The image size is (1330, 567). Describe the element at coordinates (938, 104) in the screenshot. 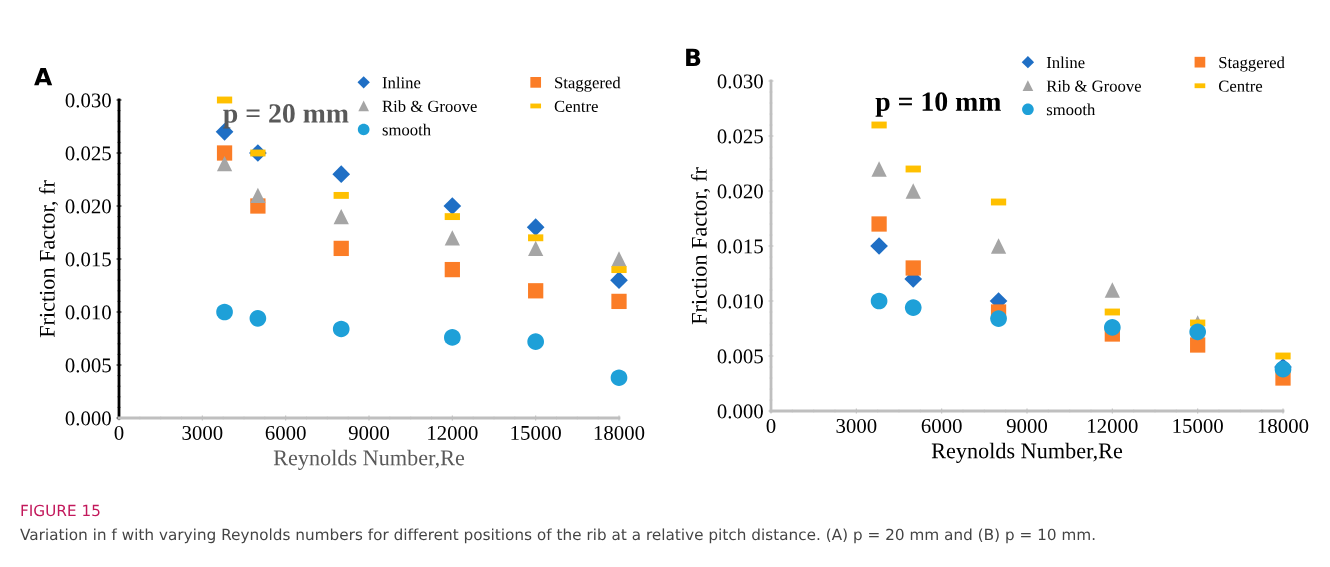

I see `annotation: p = 10 mm` at that location.